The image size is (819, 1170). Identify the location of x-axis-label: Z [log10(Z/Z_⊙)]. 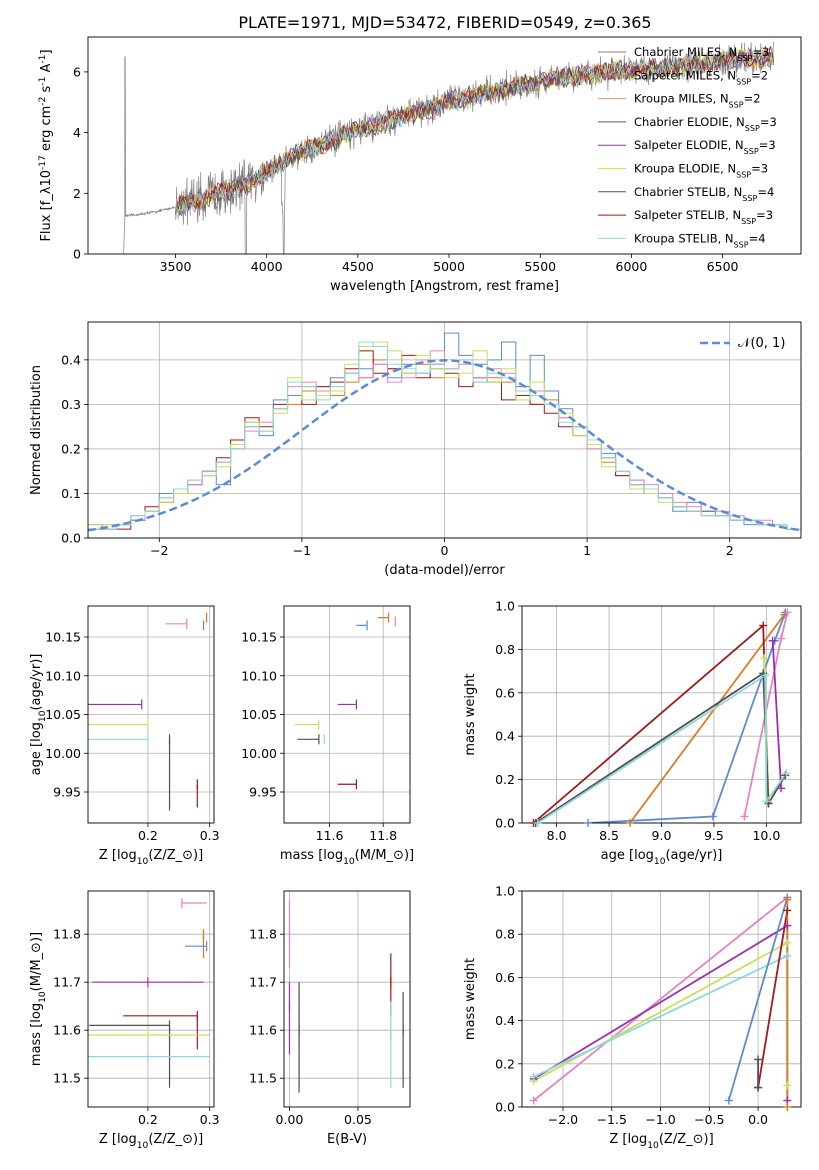
(151, 857).